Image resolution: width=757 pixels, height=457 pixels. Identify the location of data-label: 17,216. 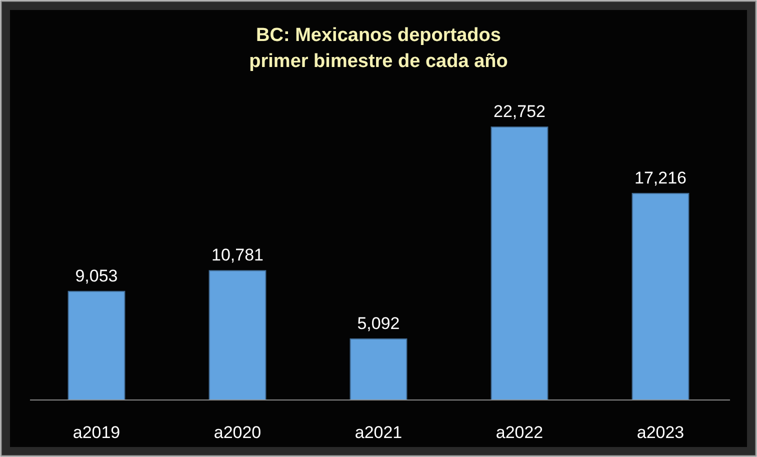
(660, 178).